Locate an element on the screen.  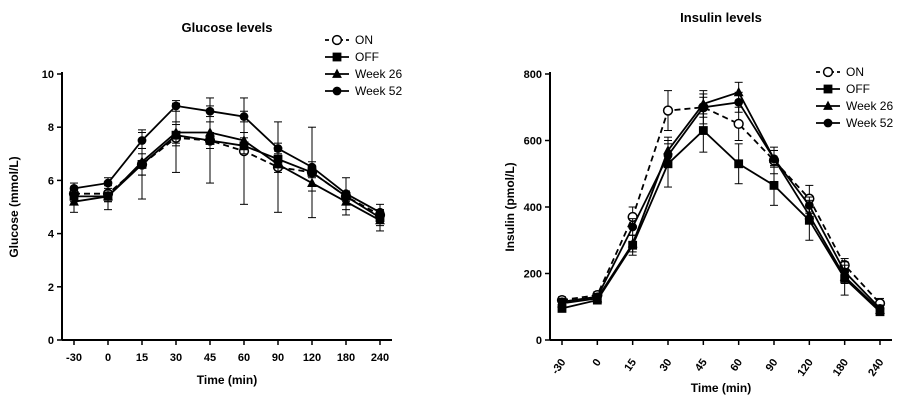
y-tick-label: 6 is located at coordinates (51, 181).